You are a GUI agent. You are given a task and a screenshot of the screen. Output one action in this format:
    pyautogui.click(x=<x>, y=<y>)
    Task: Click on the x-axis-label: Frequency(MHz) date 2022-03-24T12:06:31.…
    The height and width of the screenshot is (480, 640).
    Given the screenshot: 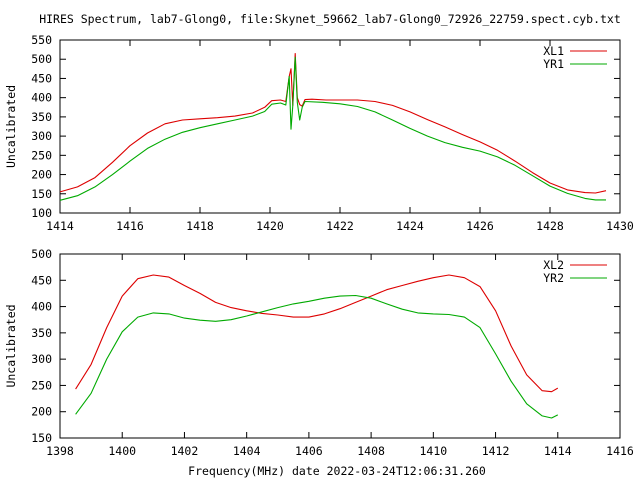 What is the action you would take?
    pyautogui.click(x=337, y=471)
    